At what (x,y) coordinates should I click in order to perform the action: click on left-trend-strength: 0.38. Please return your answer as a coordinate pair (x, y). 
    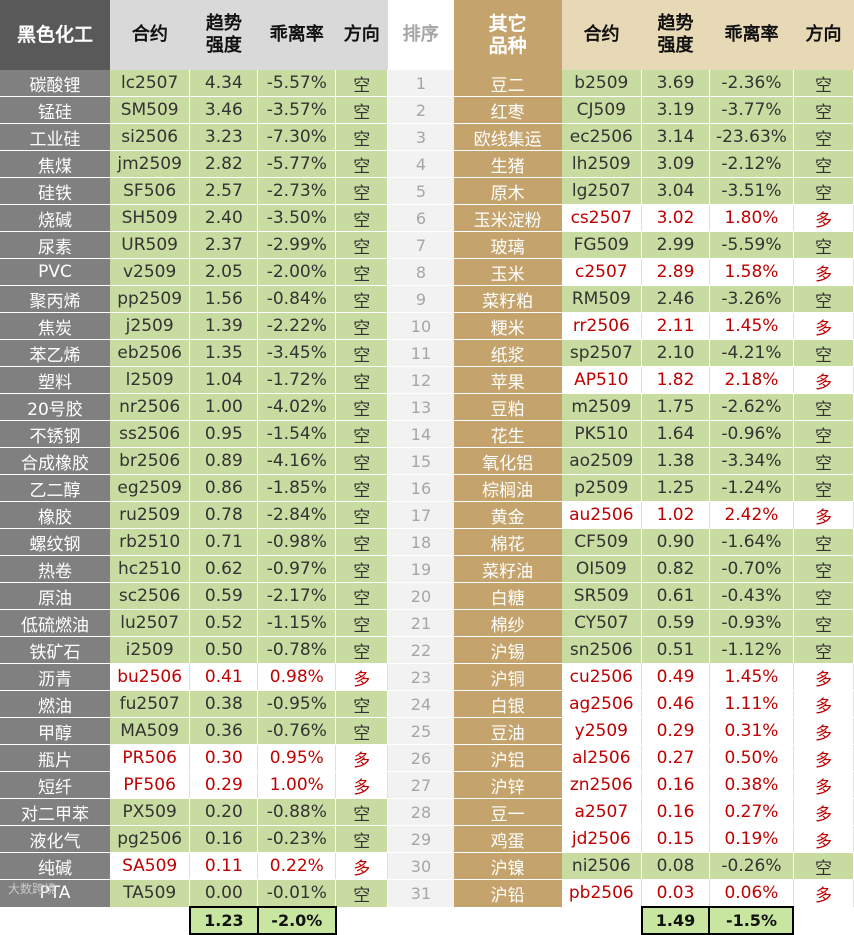
    Looking at the image, I should click on (224, 704).